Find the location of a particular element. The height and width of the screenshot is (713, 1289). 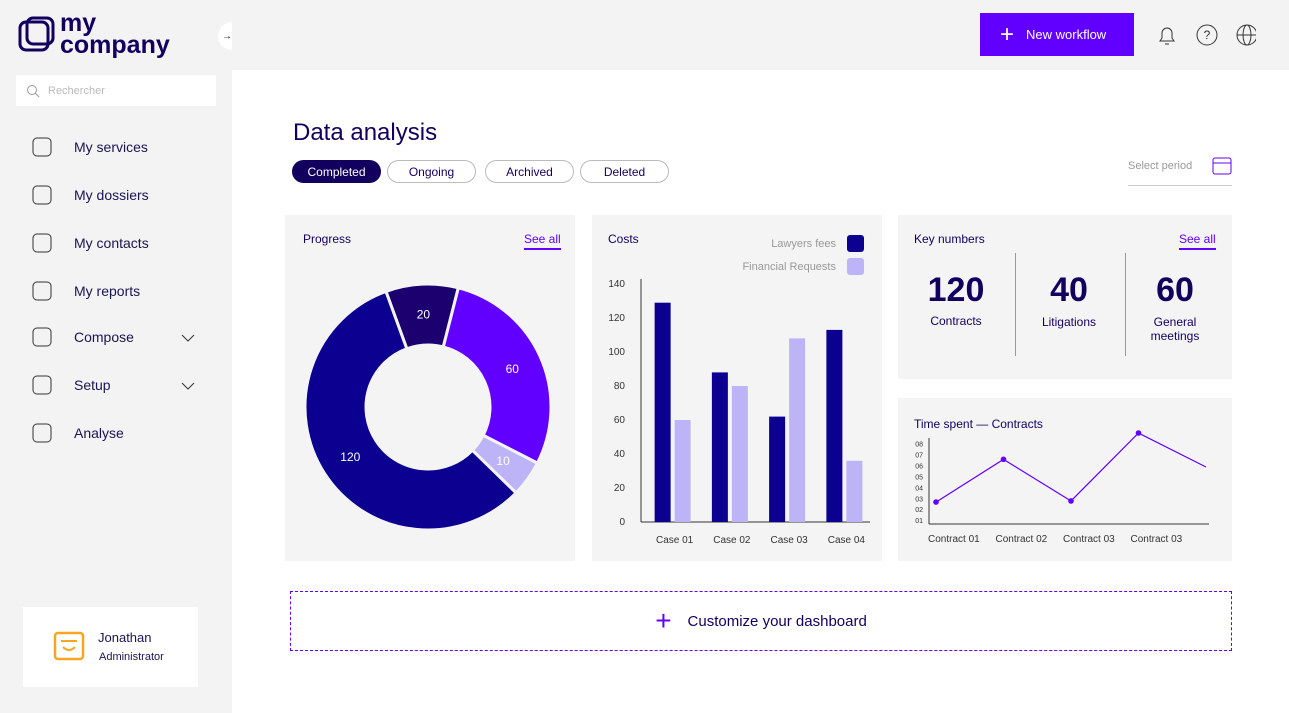

key-value: 60 is located at coordinates (1175, 290).